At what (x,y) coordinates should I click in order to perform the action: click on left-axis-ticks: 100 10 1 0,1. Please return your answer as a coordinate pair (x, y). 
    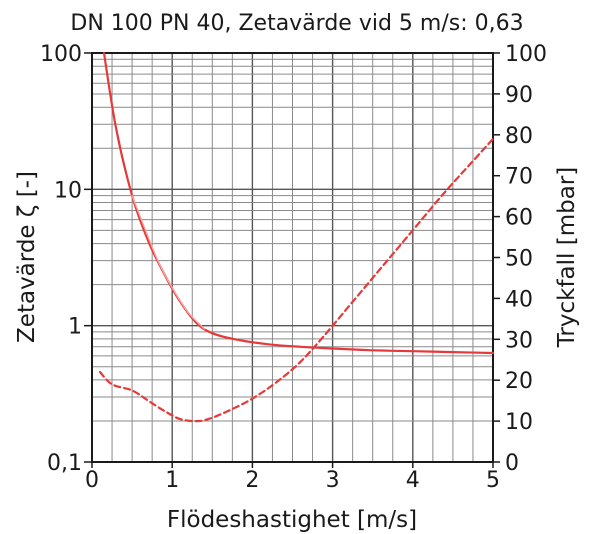
    Looking at the image, I should click on (66, 259).